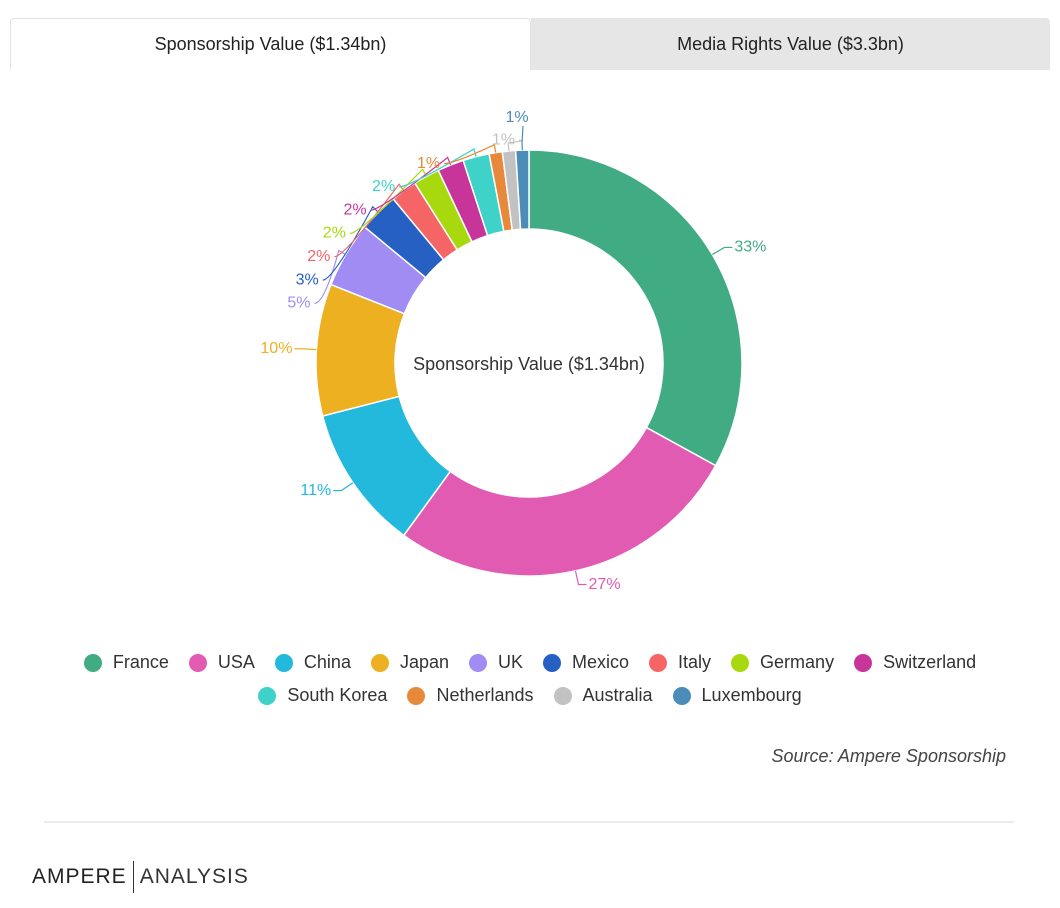 This screenshot has width=1060, height=908. I want to click on legend-item-luxembourg: Luxembourg, so click(737, 695).